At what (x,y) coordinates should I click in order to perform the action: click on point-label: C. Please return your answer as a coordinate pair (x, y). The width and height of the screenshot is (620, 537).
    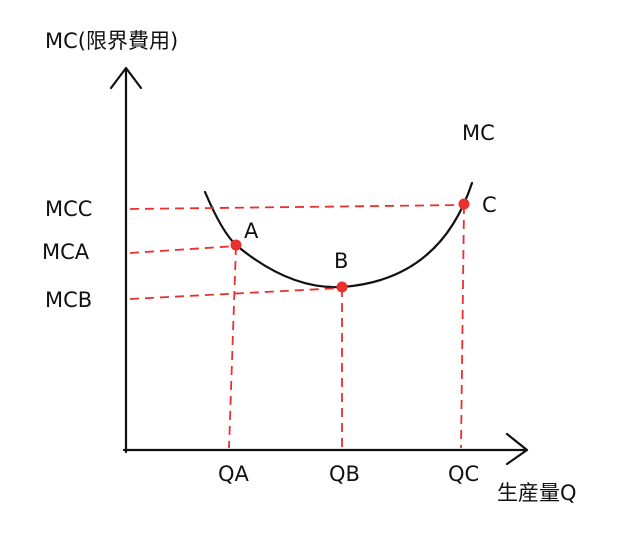
    Looking at the image, I should click on (489, 205).